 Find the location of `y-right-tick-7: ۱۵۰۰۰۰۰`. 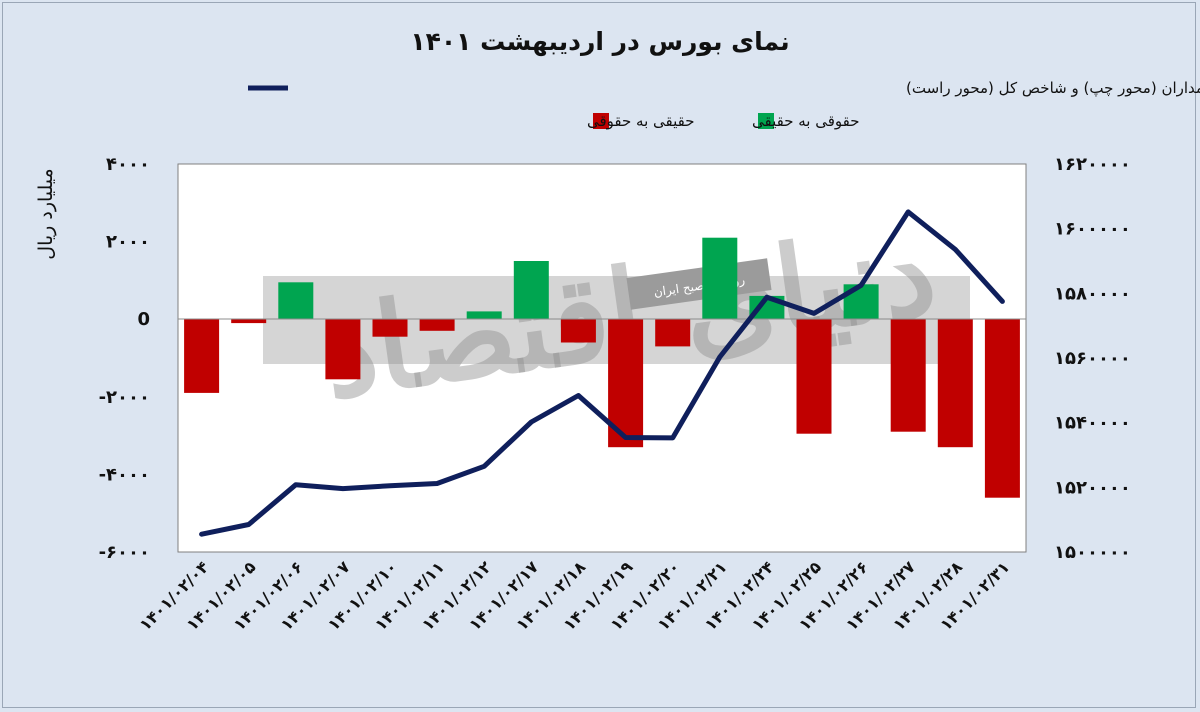

y-right-tick-7: ۱۵۰۰۰۰۰ is located at coordinates (1092, 552).